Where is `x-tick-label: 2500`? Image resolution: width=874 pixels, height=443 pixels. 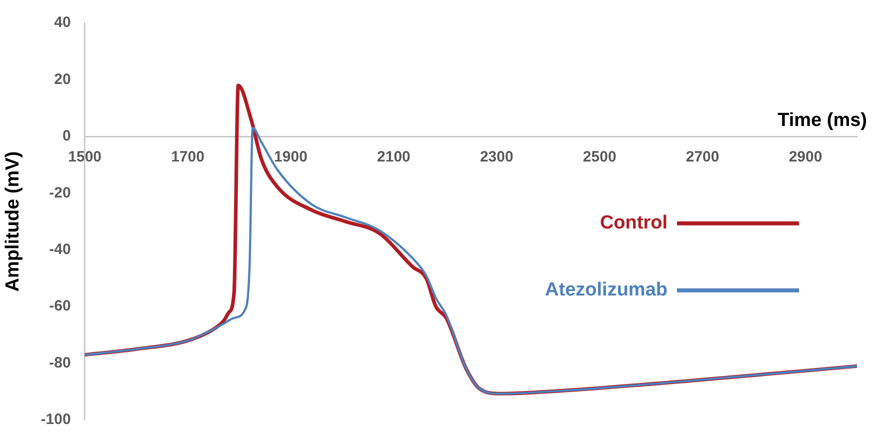
x-tick-label: 2500 is located at coordinates (599, 157).